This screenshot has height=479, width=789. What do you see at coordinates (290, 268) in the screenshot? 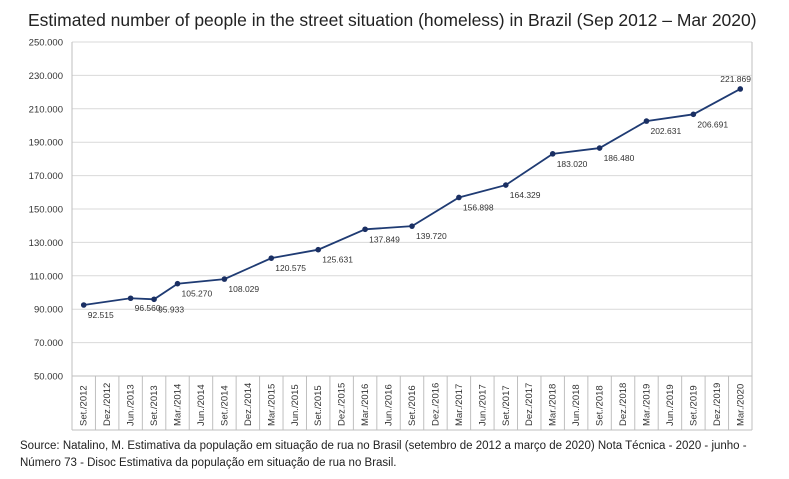
I see `data-label: 120.575` at bounding box center [290, 268].